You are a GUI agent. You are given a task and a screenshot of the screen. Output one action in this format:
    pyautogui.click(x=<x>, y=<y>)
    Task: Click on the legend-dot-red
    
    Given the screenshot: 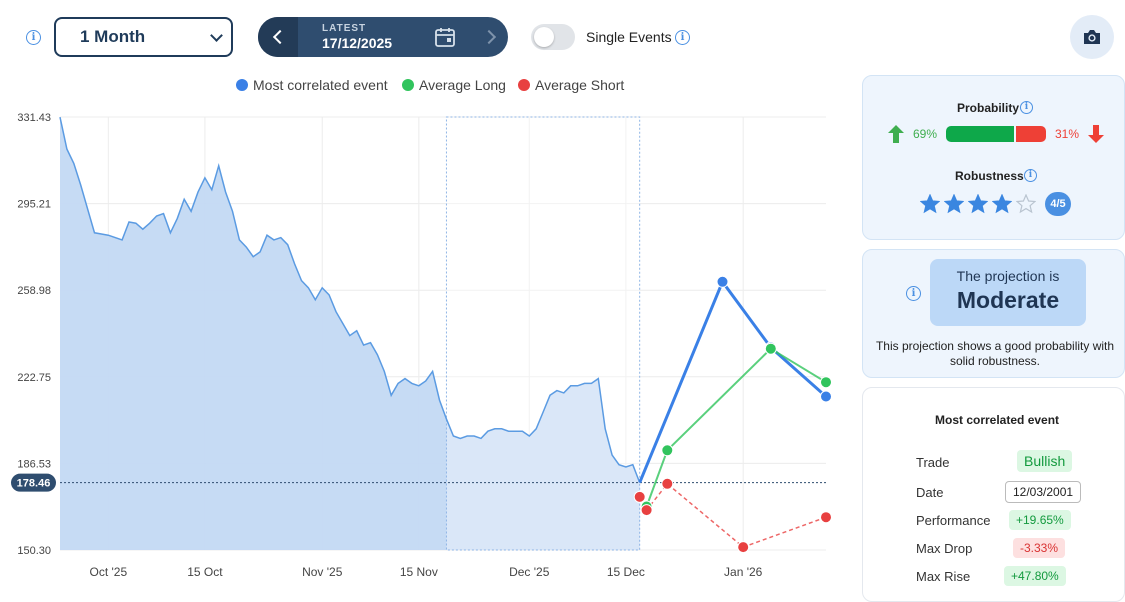 What is the action you would take?
    pyautogui.click(x=524, y=85)
    